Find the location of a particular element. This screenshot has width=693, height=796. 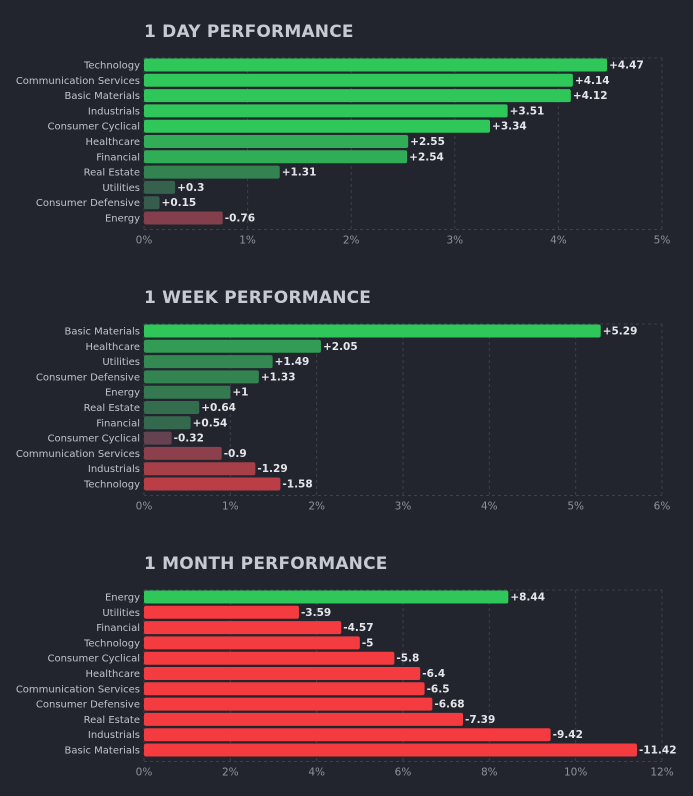

value-label: +4.12 is located at coordinates (590, 96).